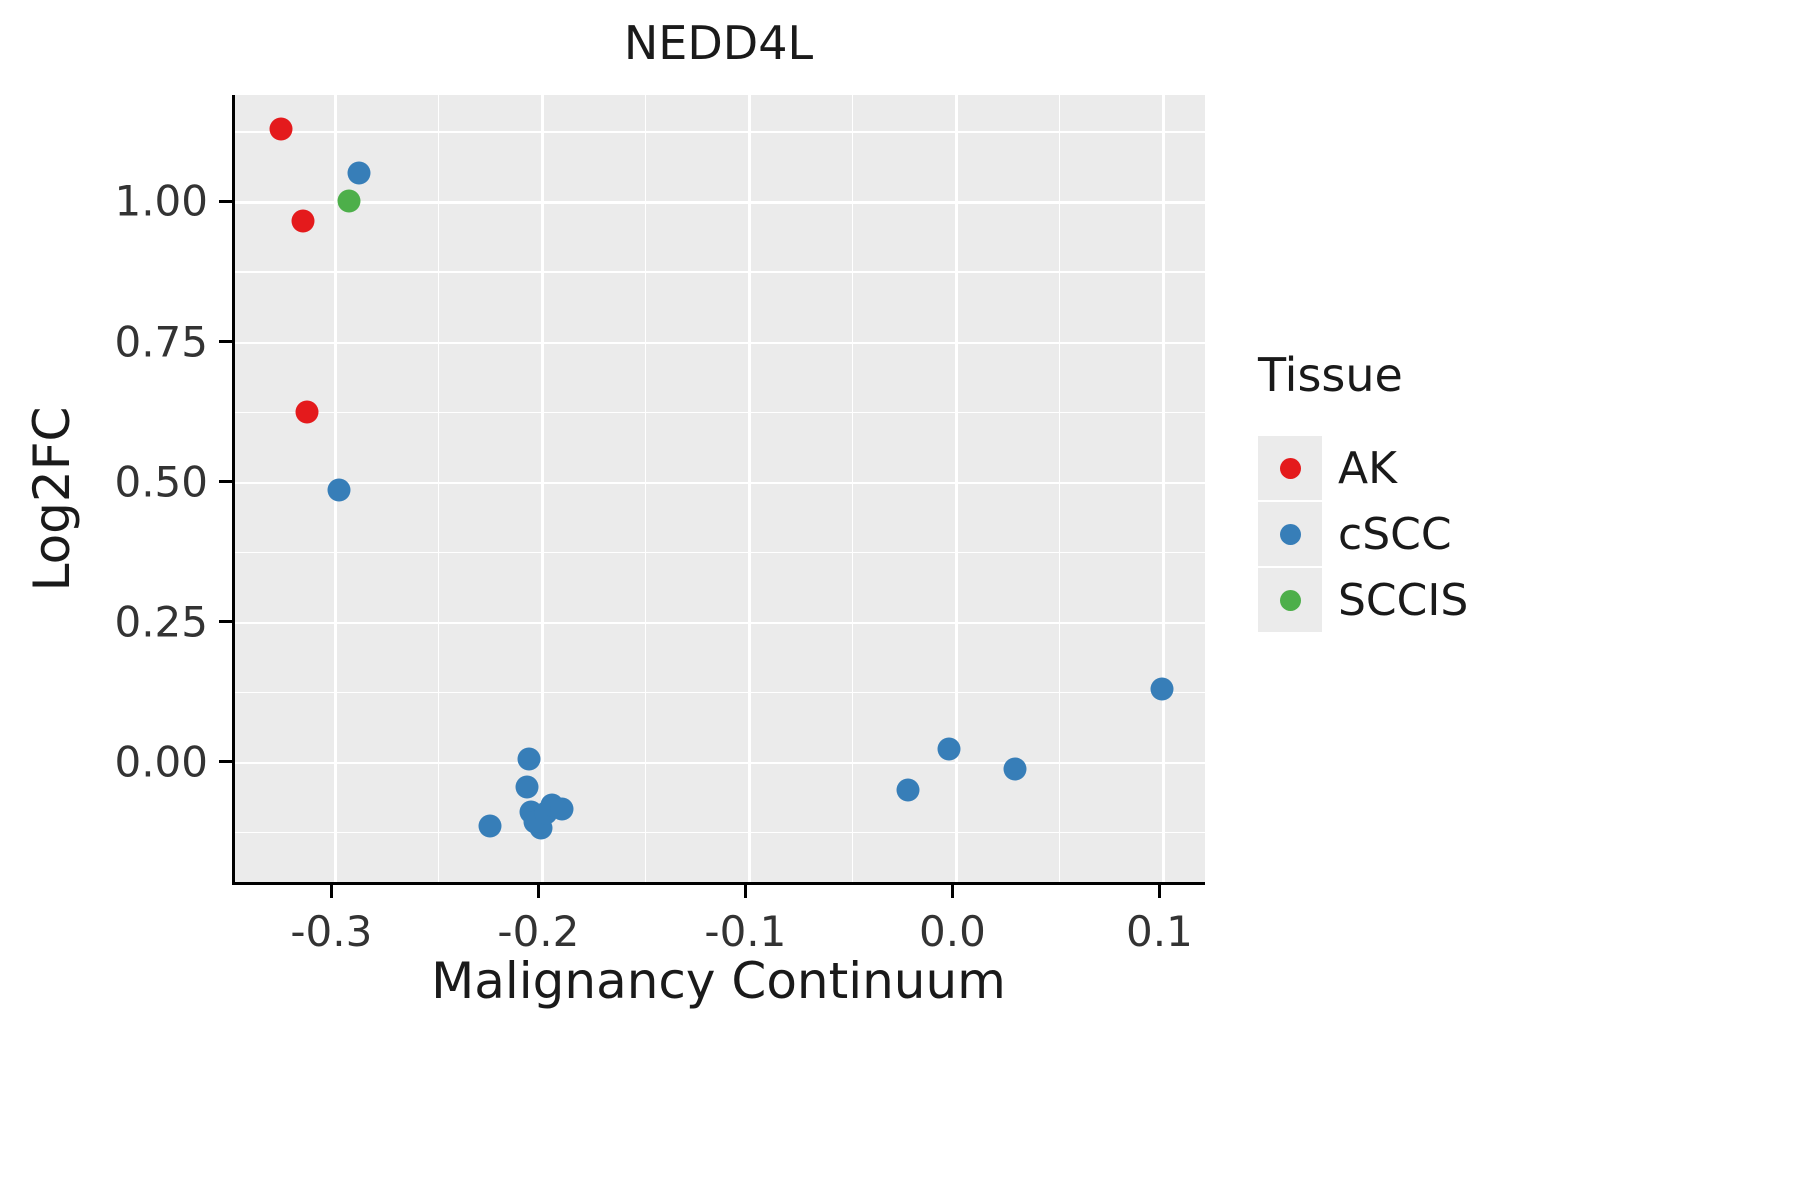  Describe the element at coordinates (1367, 468) in the screenshot. I see `legend-entry-label: AK` at that location.